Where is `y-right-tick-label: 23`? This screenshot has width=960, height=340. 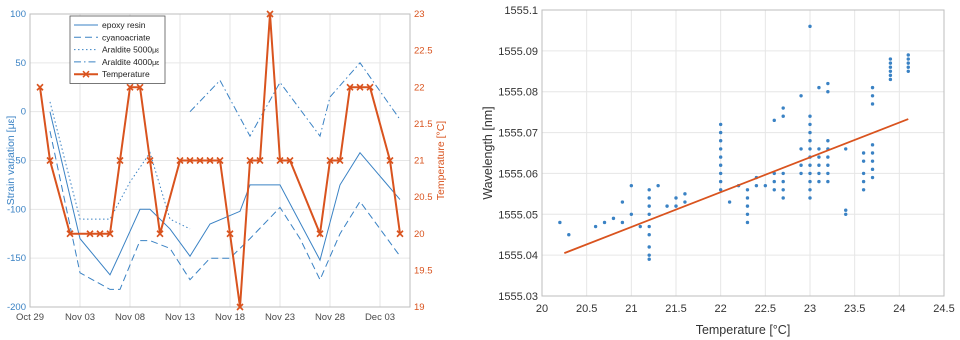 y-right-tick-label: 23 is located at coordinates (419, 14).